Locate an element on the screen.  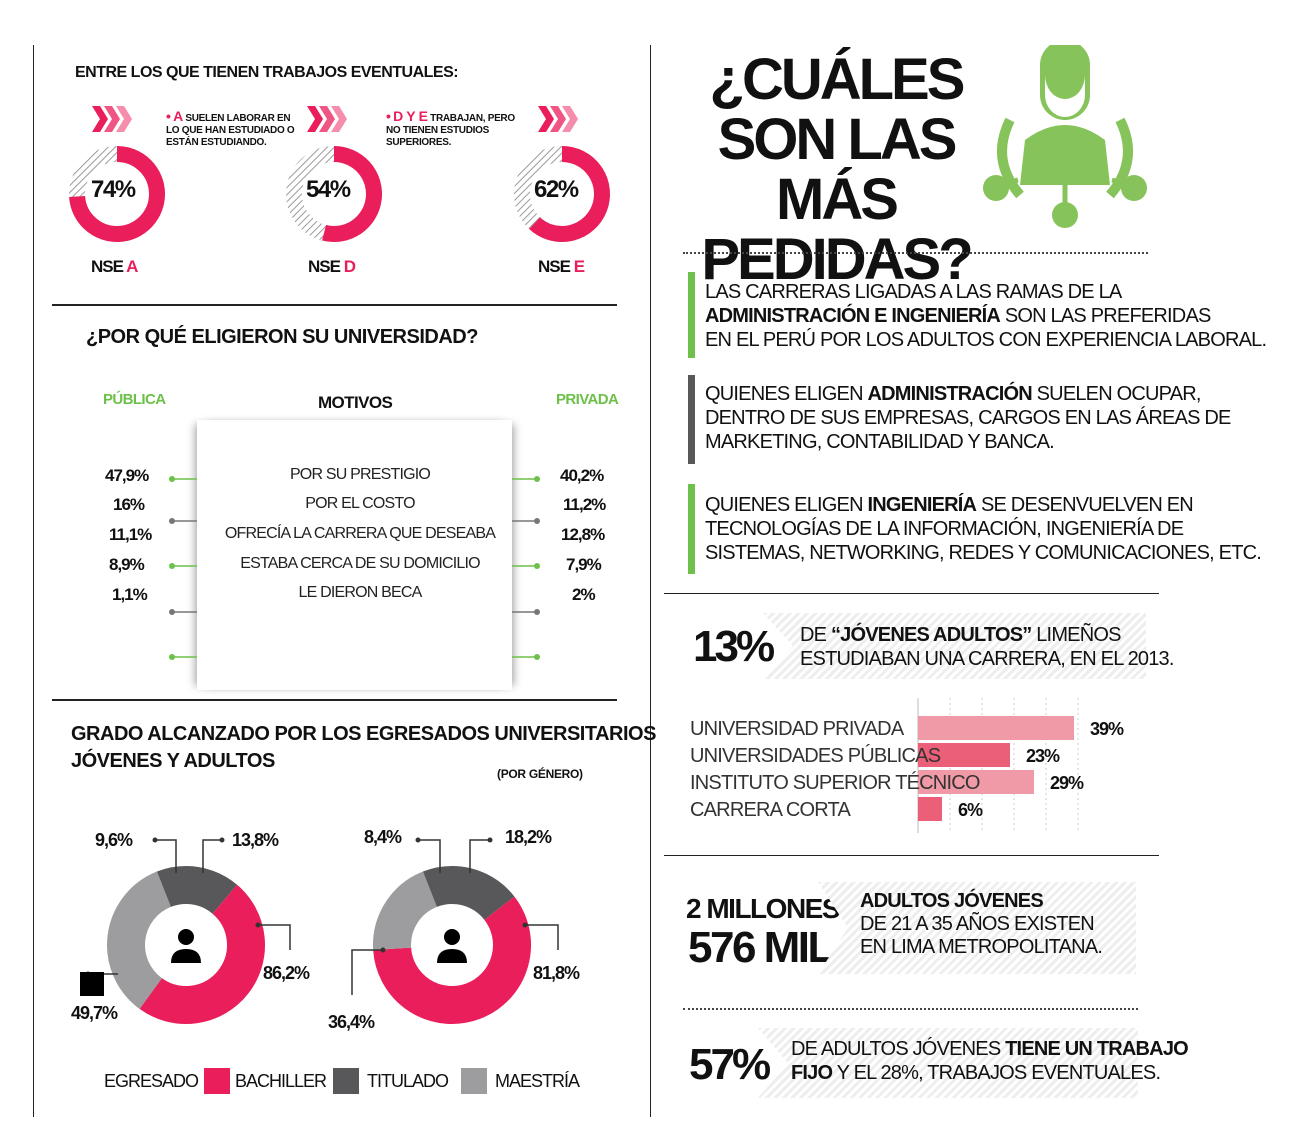
male-maestria-label: 8,4% is located at coordinates (383, 837).